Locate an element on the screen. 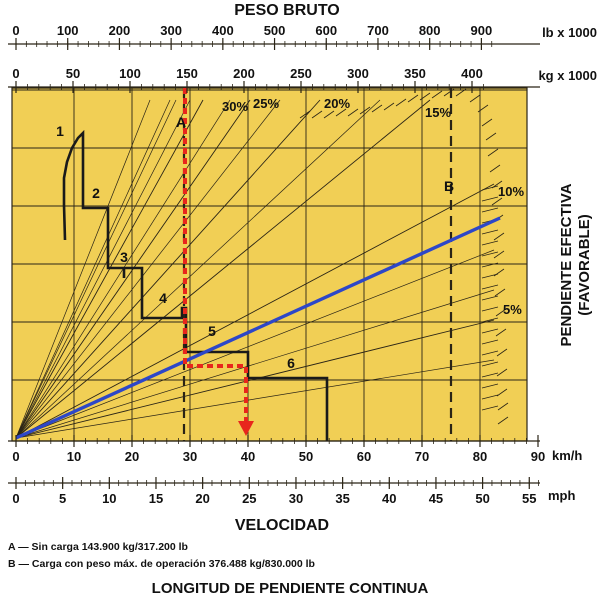 The height and width of the screenshot is (601, 600). kmh-tick-label: 90 is located at coordinates (538, 456).